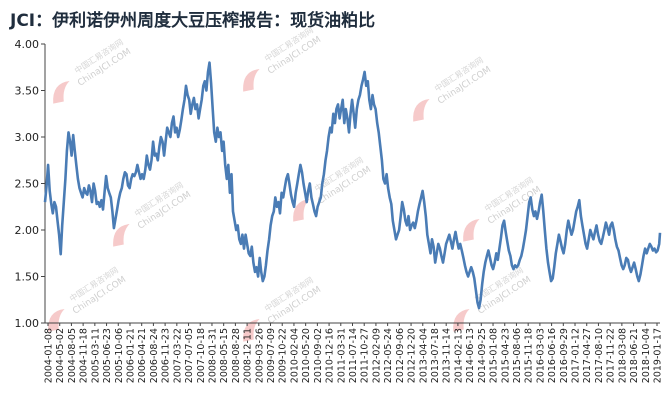 Image resolution: width=670 pixels, height=402 pixels. I want to click on y-tick-label: 4.00, so click(27, 44).